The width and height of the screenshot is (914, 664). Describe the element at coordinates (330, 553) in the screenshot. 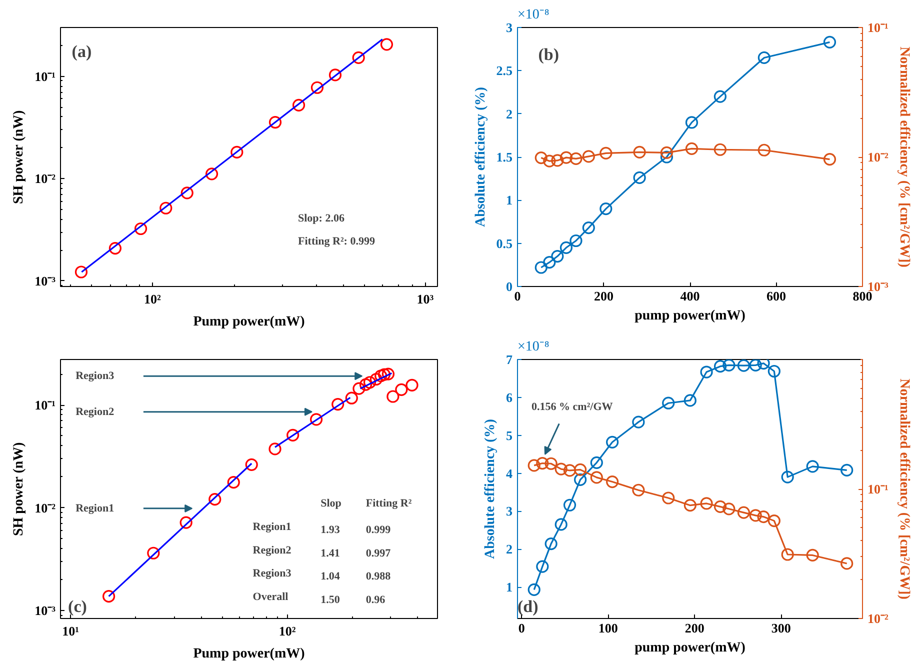

I see `annotation: 1.41` at that location.